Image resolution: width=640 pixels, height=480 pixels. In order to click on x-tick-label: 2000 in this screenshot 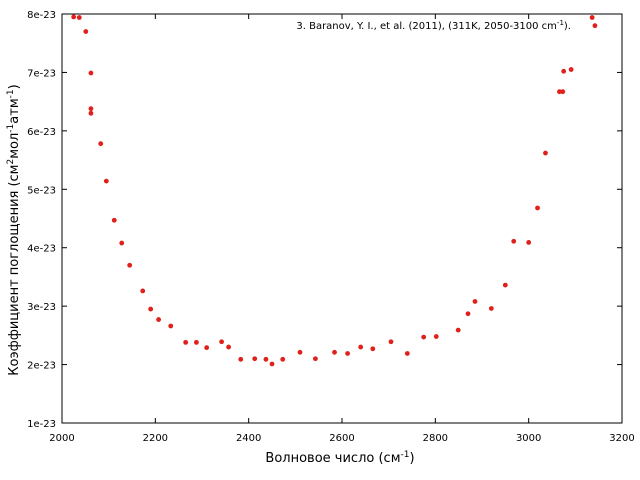, I will do `click(61, 438)`.